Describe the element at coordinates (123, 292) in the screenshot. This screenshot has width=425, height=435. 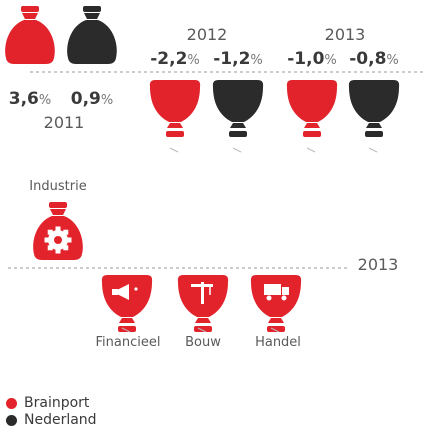
I see `megaphone-icon` at that location.